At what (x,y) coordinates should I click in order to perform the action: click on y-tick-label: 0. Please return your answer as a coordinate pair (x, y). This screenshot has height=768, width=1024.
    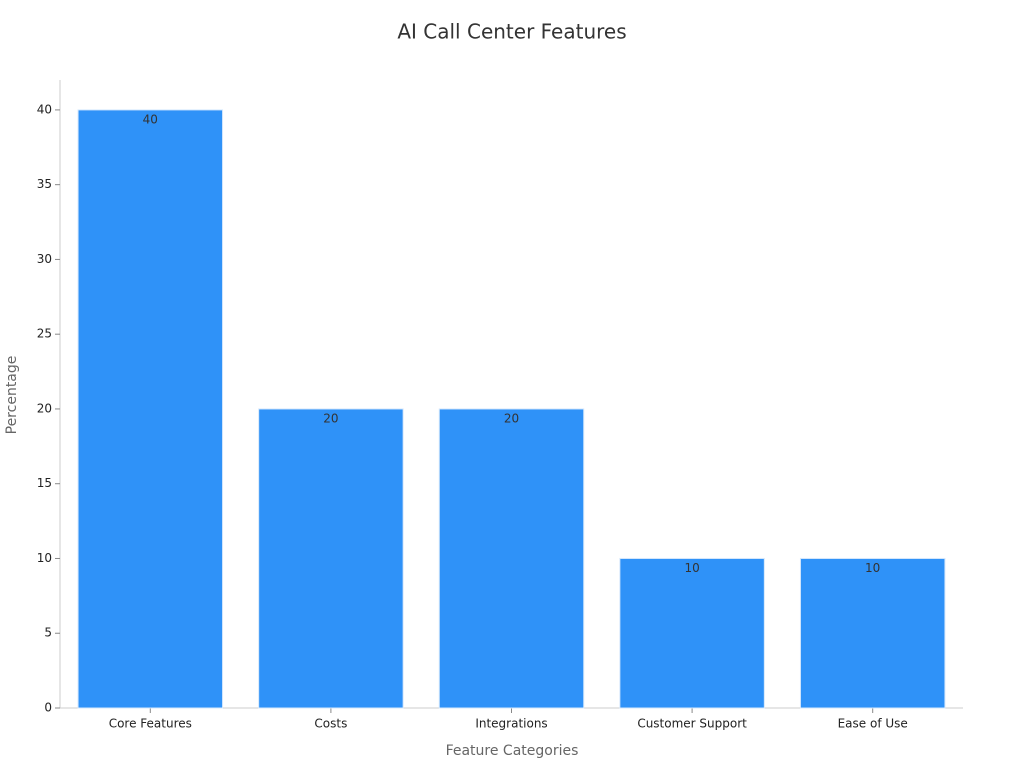
    Looking at the image, I should click on (48, 708).